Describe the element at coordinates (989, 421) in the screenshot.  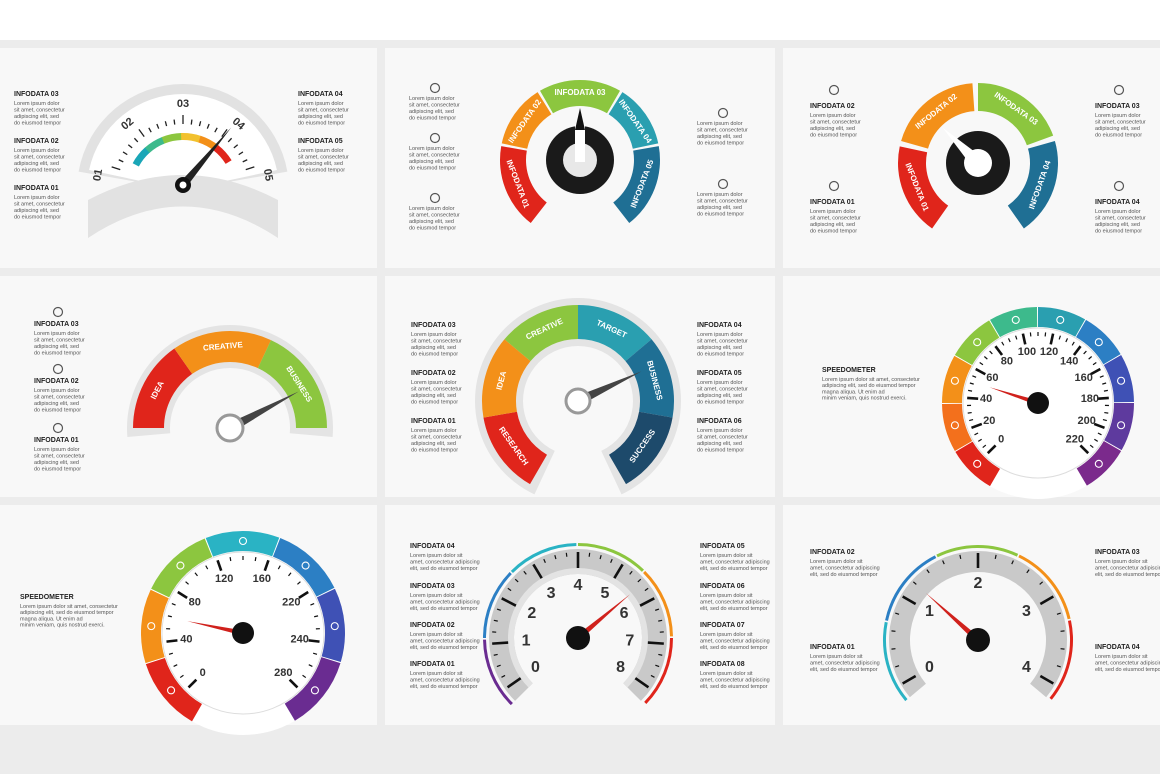
I see `scale-label: 20` at that location.